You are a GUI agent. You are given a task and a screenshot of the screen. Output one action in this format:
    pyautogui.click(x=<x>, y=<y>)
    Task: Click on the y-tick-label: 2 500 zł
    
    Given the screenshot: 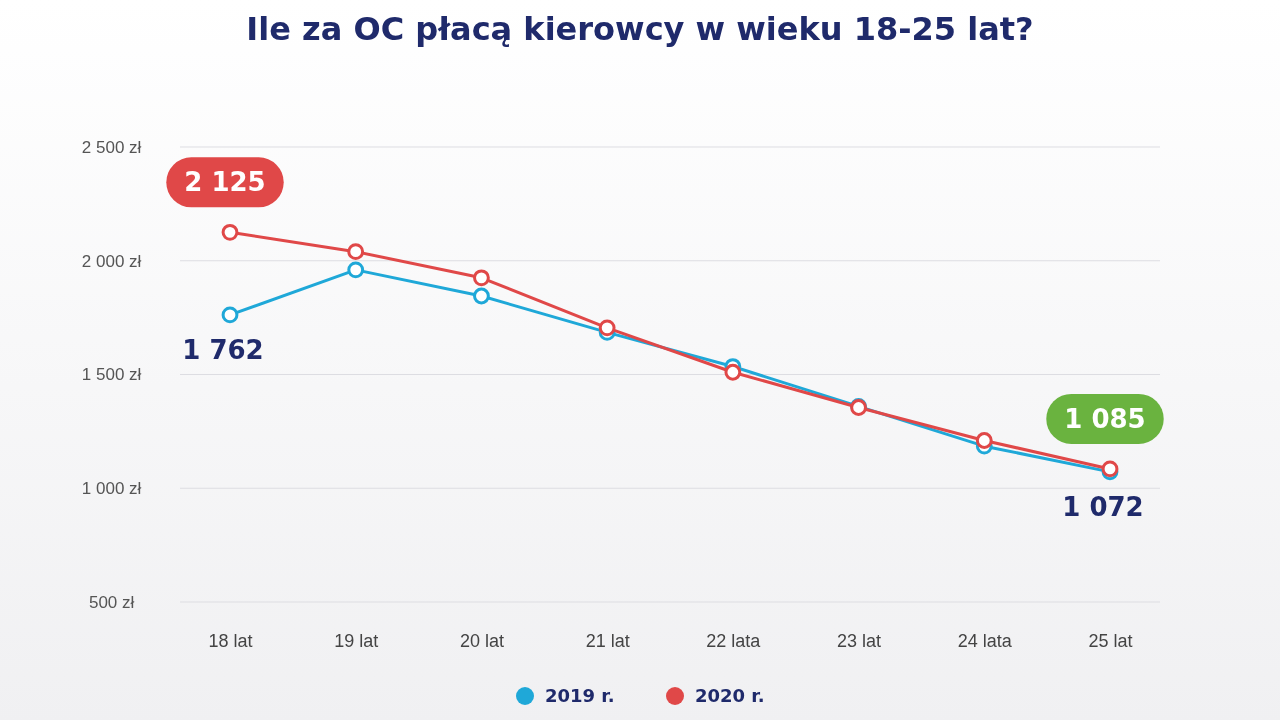 What is the action you would take?
    pyautogui.click(x=111, y=147)
    